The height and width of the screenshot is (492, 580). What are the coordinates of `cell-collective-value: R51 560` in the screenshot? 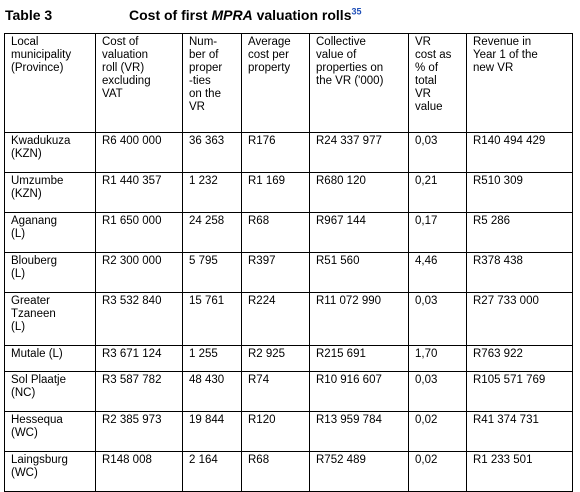 It's located at (359, 272).